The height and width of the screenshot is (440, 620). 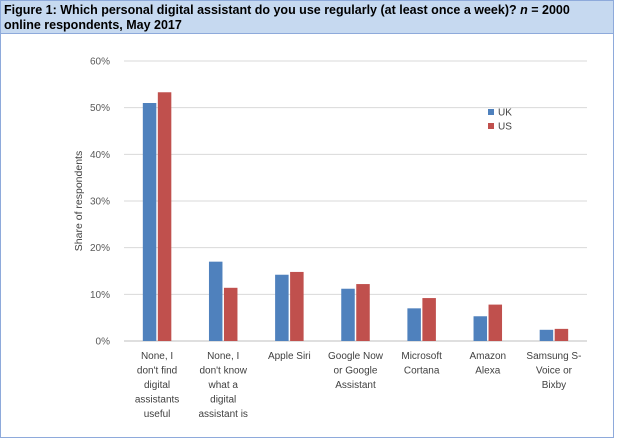 What do you see at coordinates (100, 202) in the screenshot?
I see `y-tick-label: 30%` at bounding box center [100, 202].